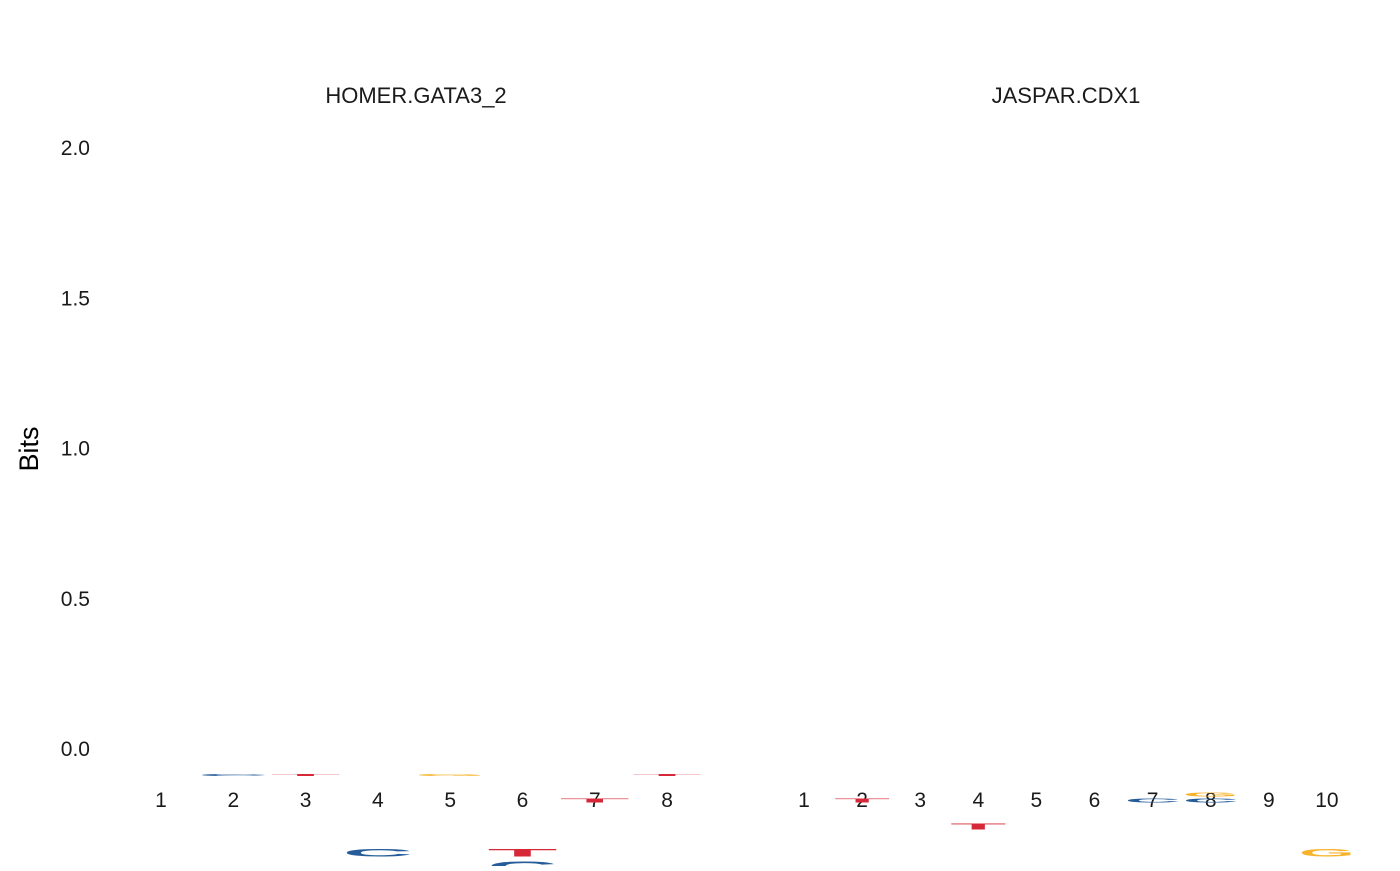 The height and width of the screenshot is (871, 1400). I want to click on x-tick-label: 10, so click(1326, 800).